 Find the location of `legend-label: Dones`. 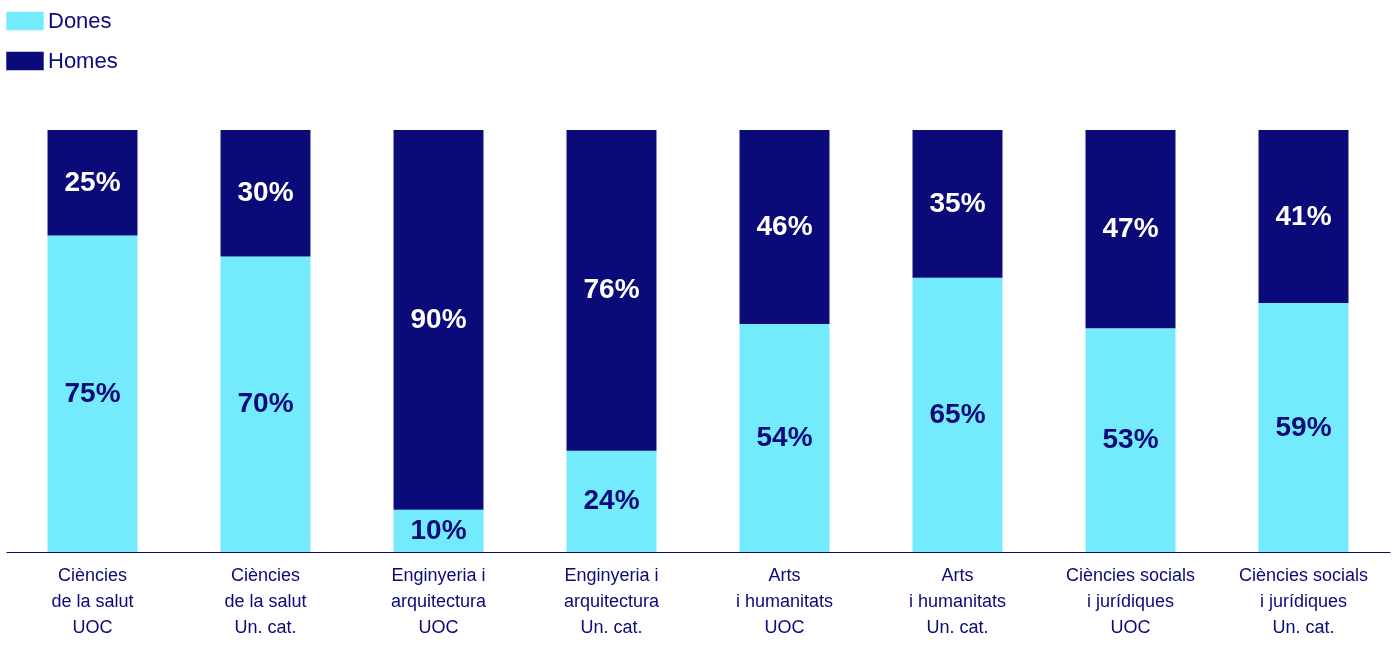

legend-label: Dones is located at coordinates (80, 20).